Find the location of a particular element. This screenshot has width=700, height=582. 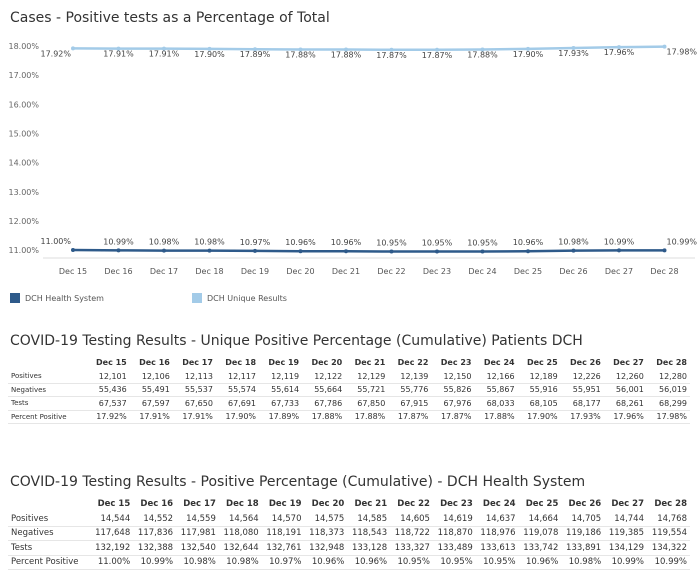

table-cell: 10.98% is located at coordinates (240, 562).